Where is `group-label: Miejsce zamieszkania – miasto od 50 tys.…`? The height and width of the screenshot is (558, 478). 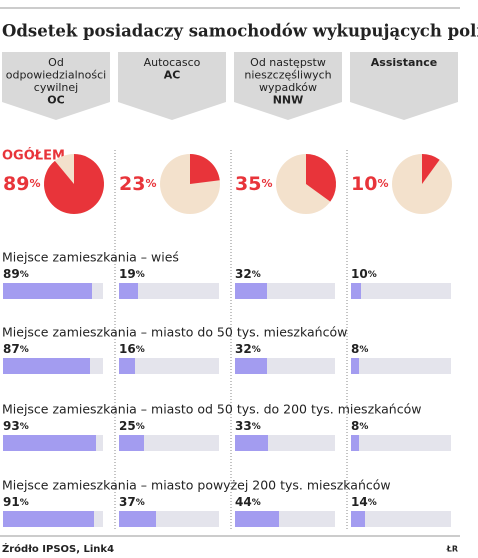
group-label: Miejsce zamieszkania – miasto od 50 tys.… is located at coordinates (211, 409).